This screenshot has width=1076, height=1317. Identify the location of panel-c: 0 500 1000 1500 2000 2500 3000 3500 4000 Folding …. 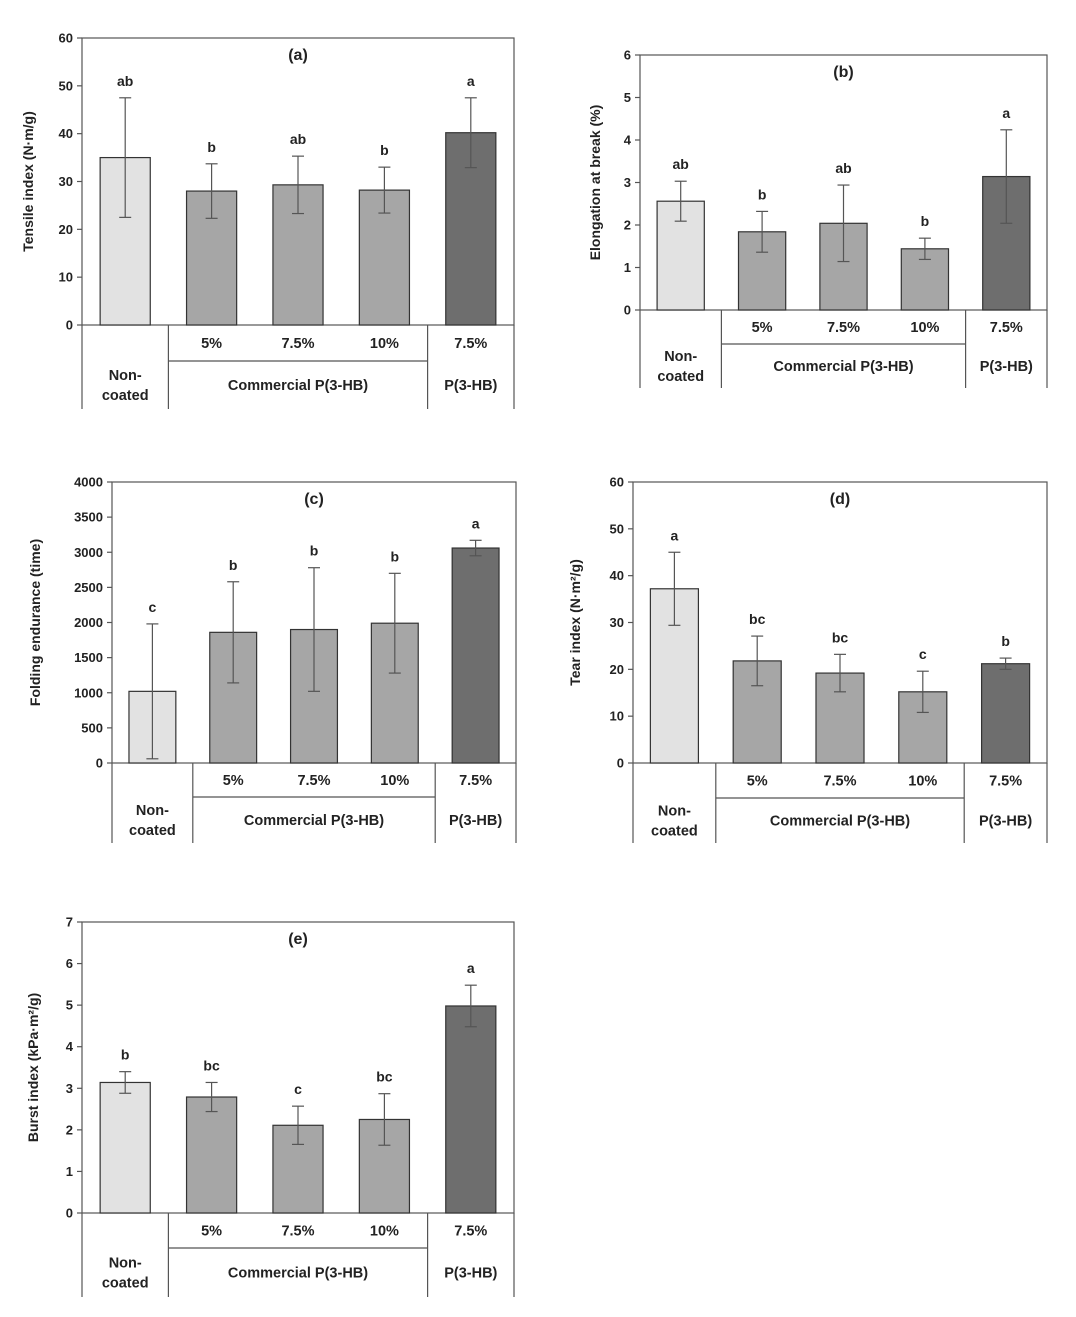
(272, 659).